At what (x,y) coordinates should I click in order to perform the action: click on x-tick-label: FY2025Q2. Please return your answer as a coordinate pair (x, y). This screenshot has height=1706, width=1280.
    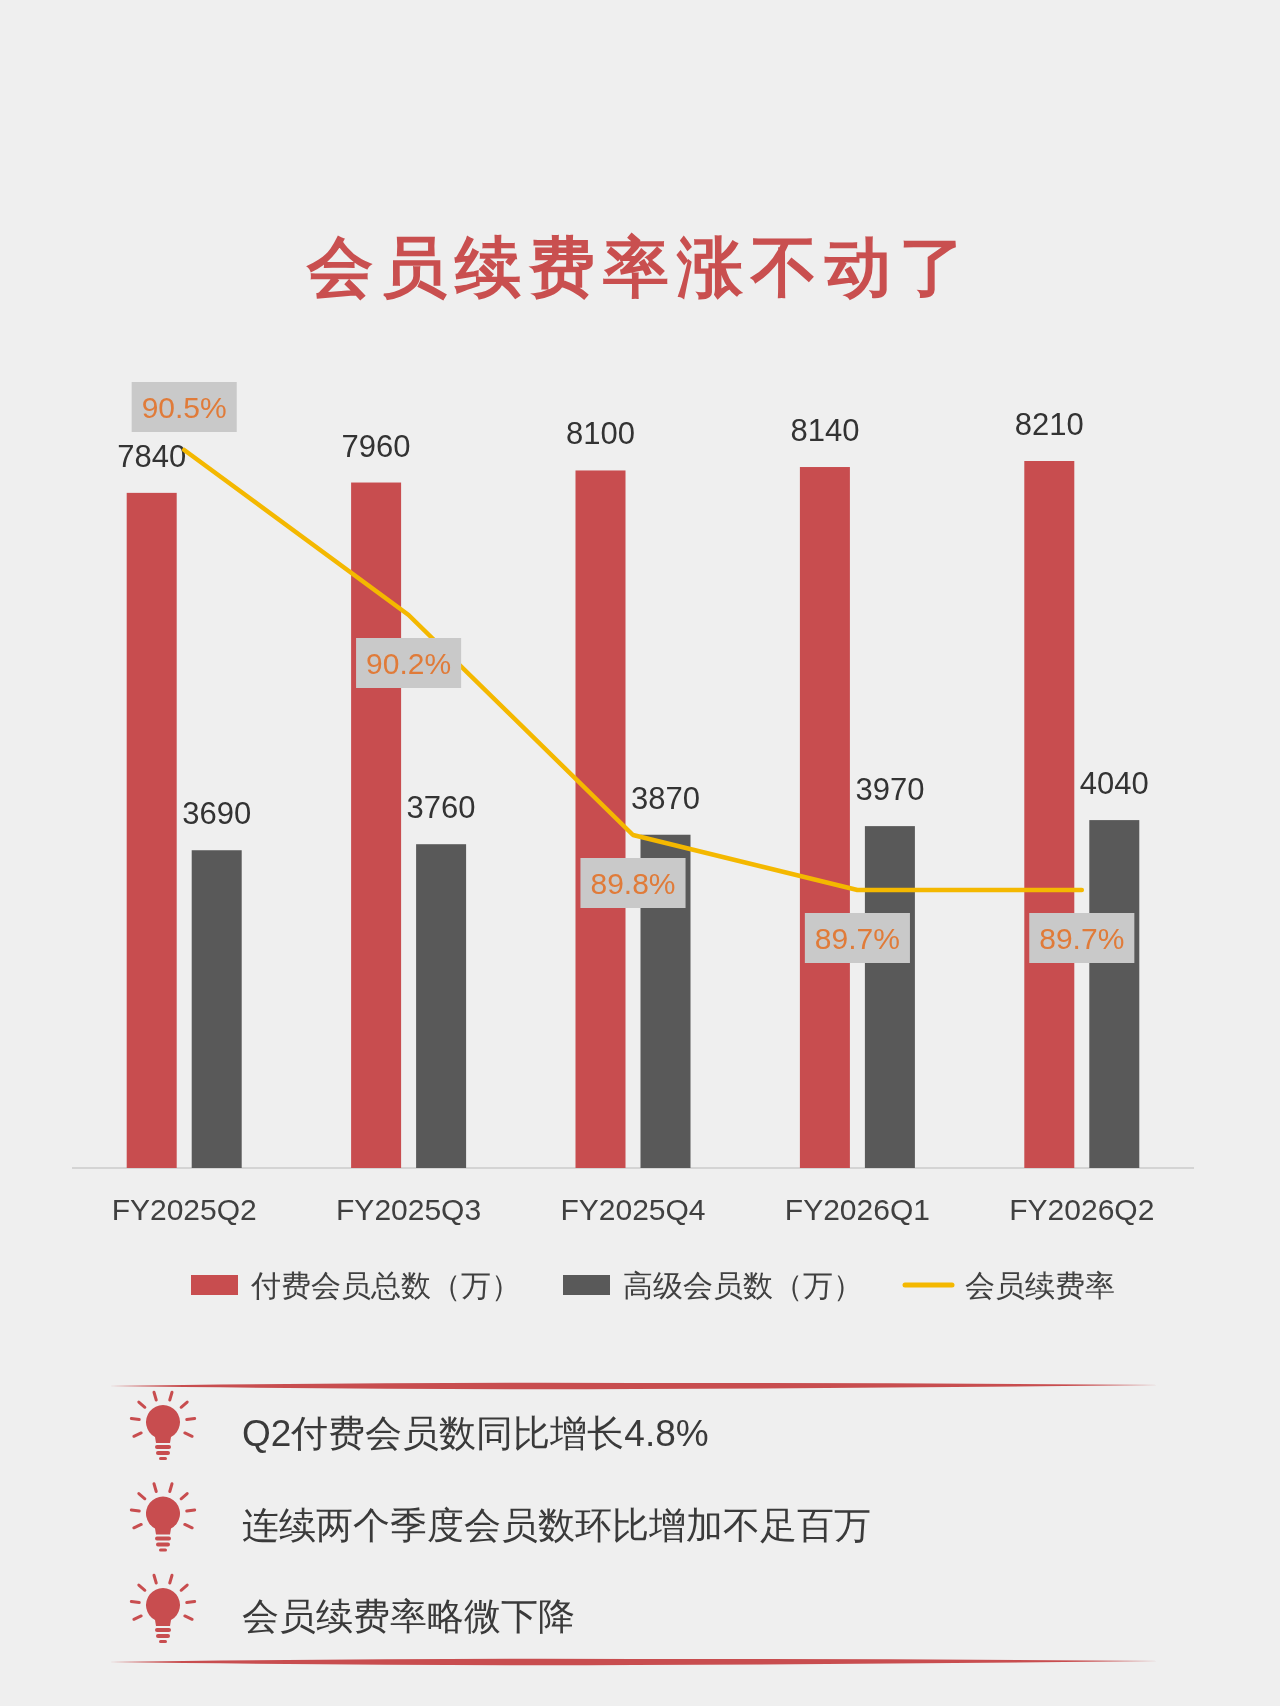
    Looking at the image, I should click on (184, 1209).